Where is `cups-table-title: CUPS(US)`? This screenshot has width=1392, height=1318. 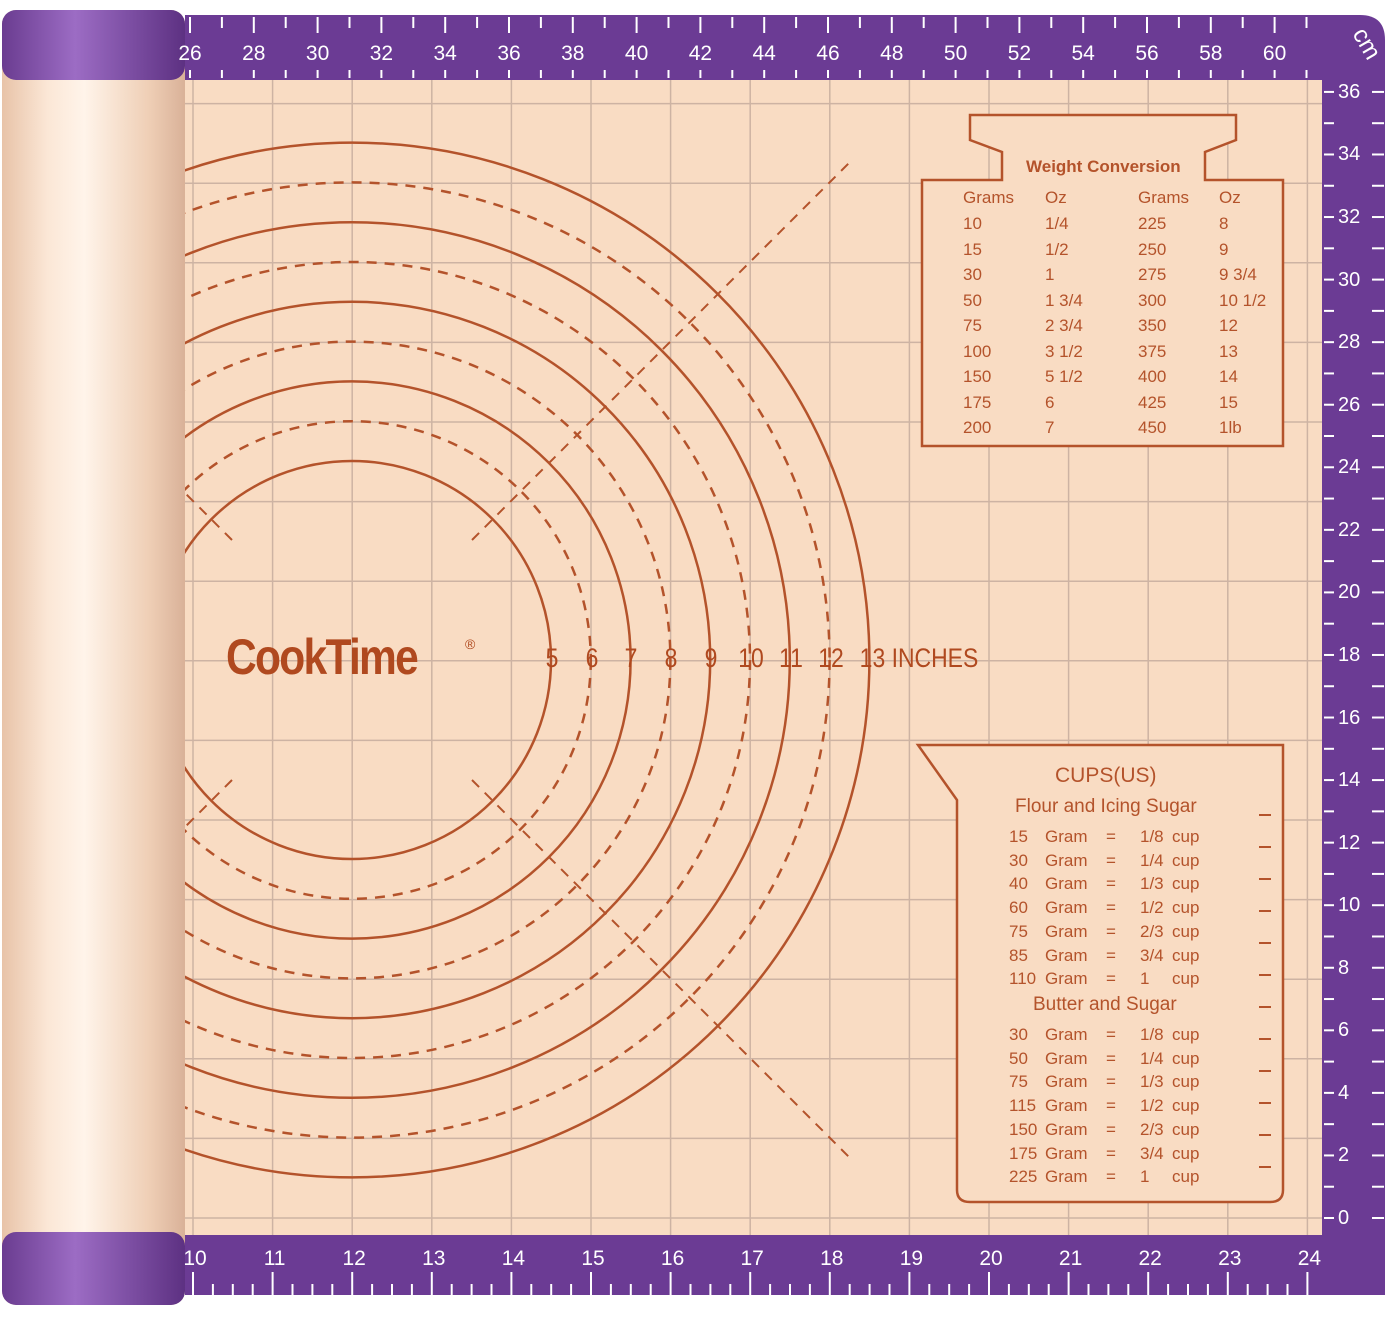 cups-table-title: CUPS(US) is located at coordinates (1106, 775).